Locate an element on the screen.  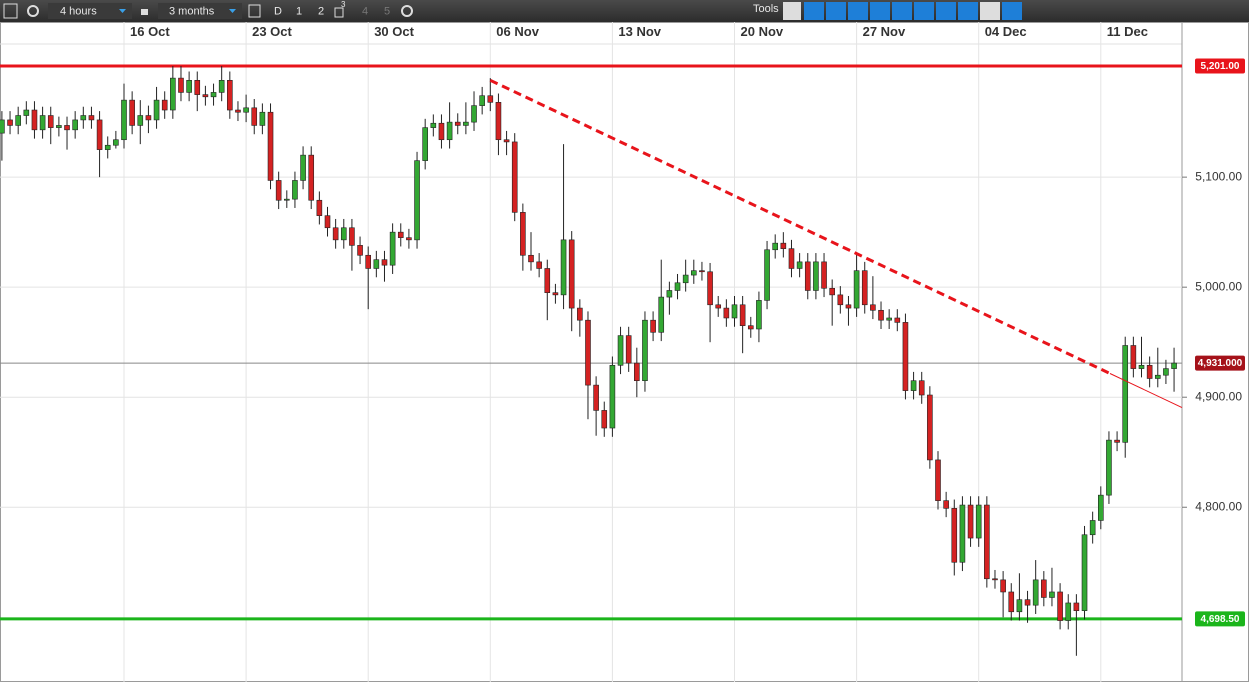
x-tick-label: 06 Nov is located at coordinates (517, 31).